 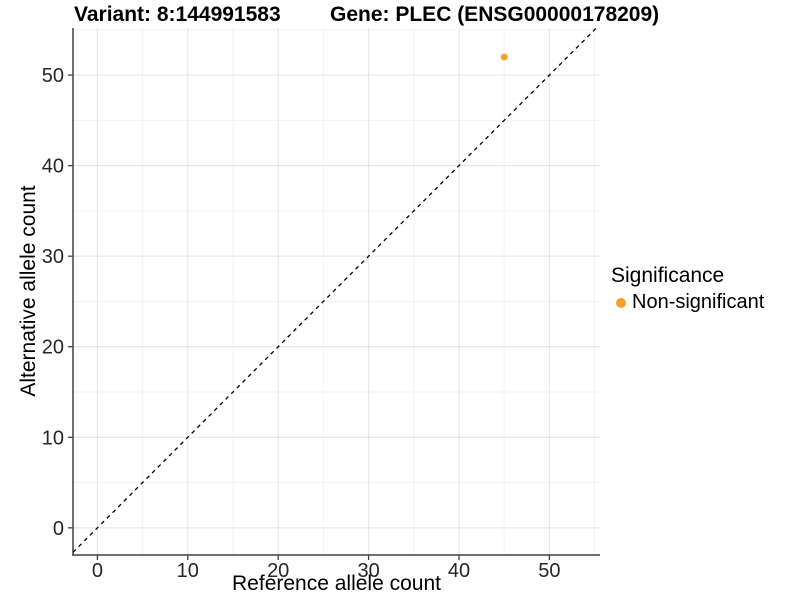 I want to click on x-tick-label: 50, so click(x=549, y=571).